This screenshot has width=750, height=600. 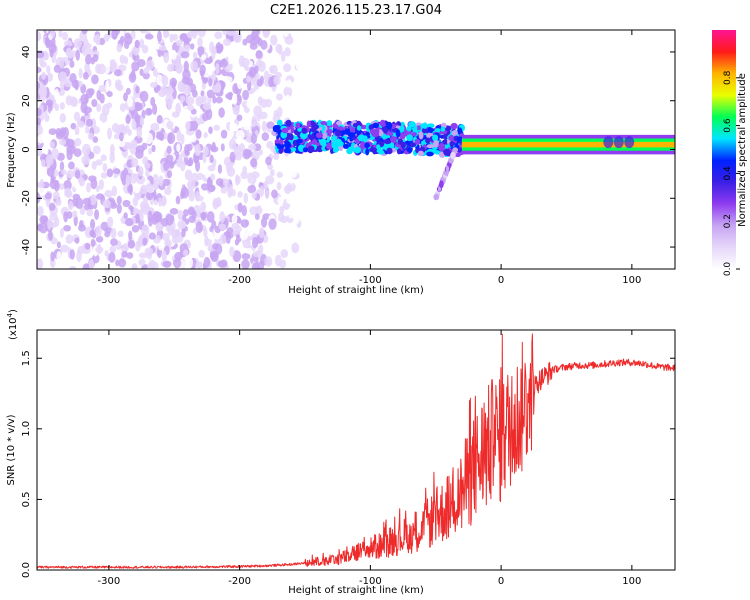 I want to click on y-tick-label: 0, so click(x=26, y=149).